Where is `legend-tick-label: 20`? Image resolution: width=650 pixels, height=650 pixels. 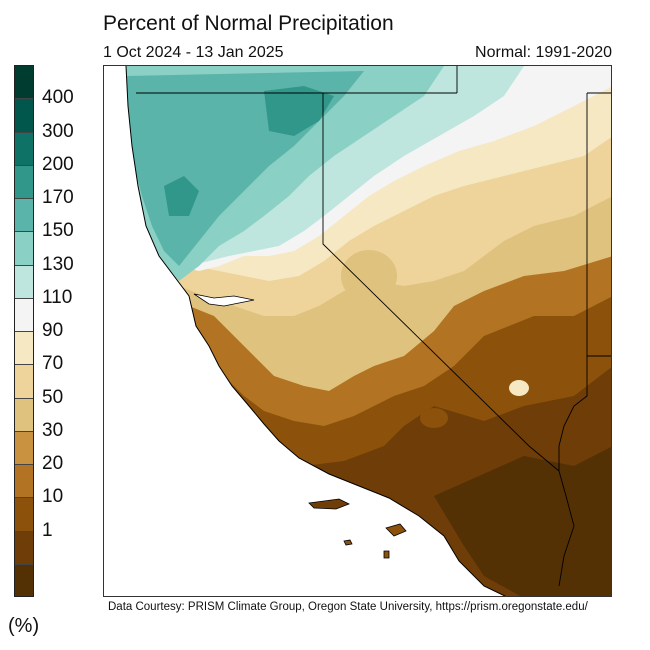 legend-tick-label: 20 is located at coordinates (53, 463).